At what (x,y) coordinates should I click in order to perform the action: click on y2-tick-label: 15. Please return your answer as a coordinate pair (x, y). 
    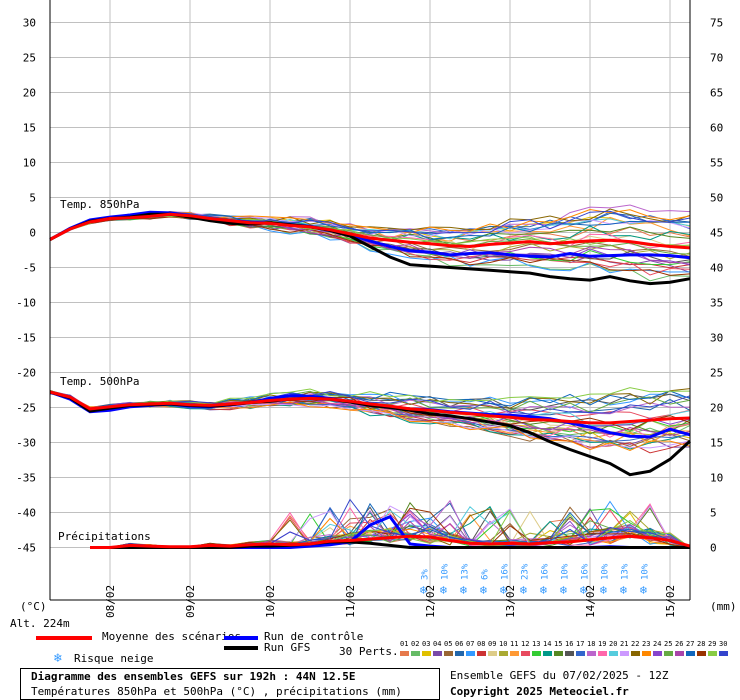
    Looking at the image, I should click on (716, 443).